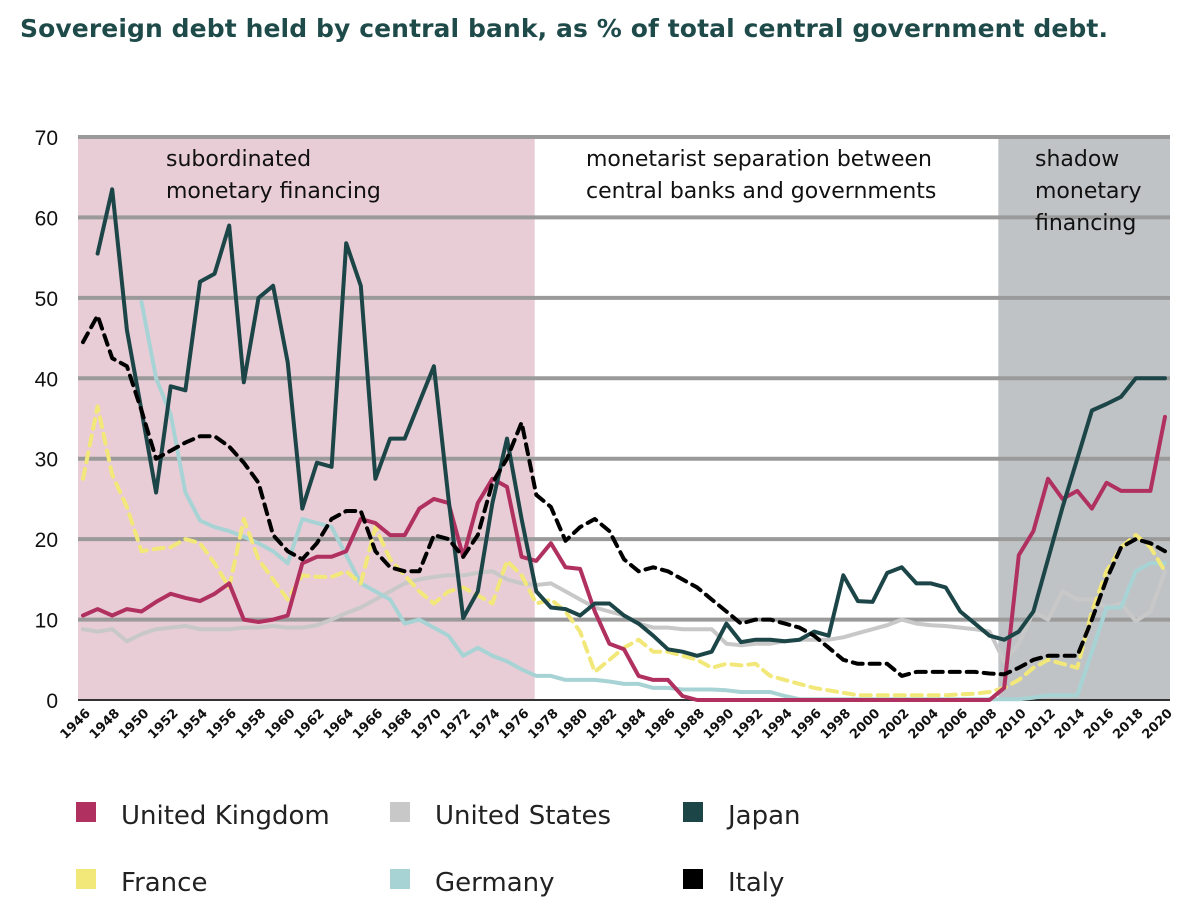 This screenshot has width=1200, height=908. What do you see at coordinates (46, 420) in the screenshot?
I see `y-axis-ticks: 0 10 20 30 40 50 60 70` at bounding box center [46, 420].